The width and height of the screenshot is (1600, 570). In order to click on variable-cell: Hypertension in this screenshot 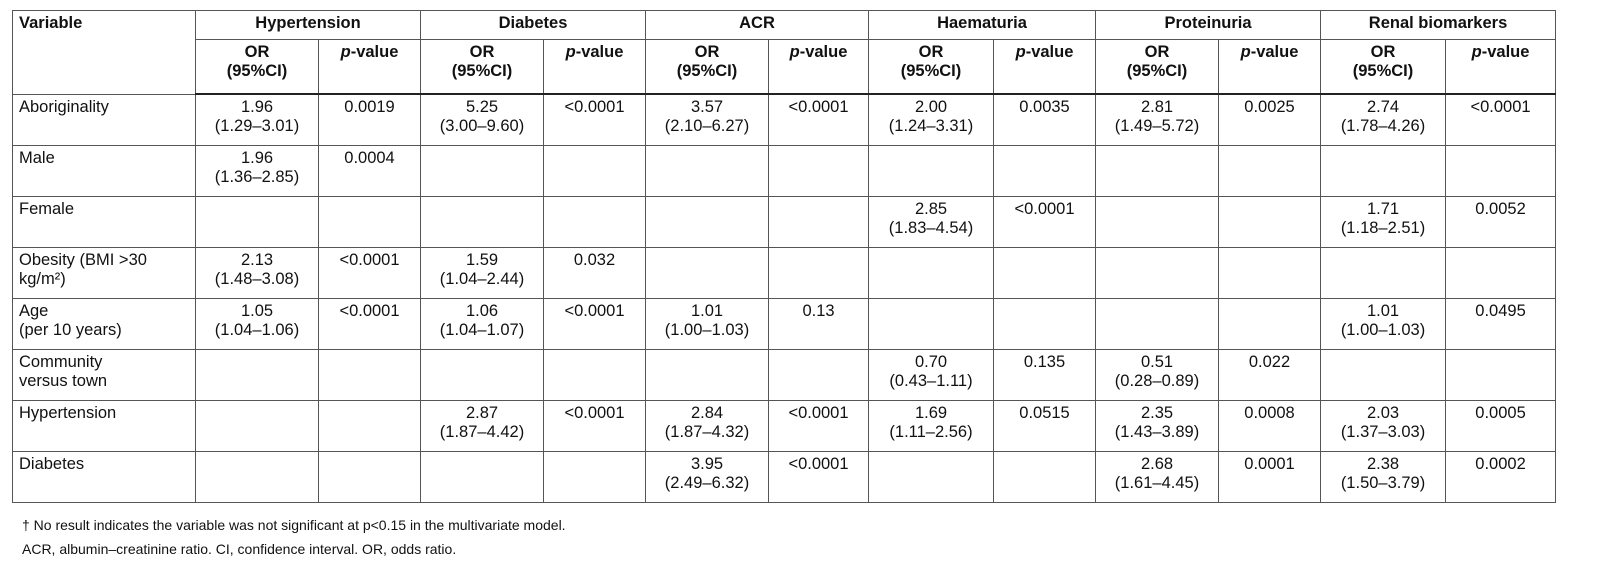, I will do `click(104, 426)`.